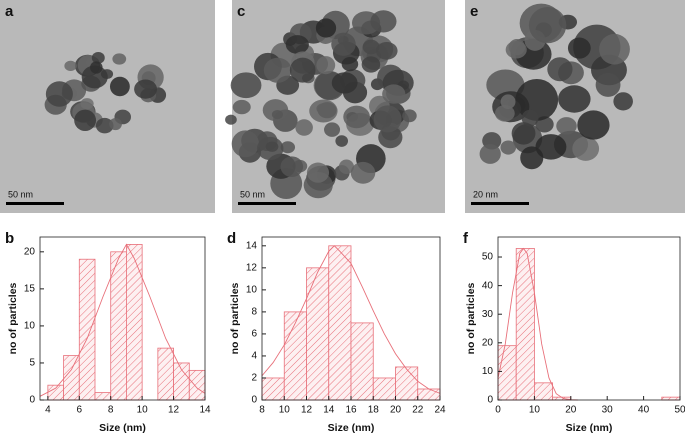  I want to click on x-tick-label: 20, so click(396, 410).